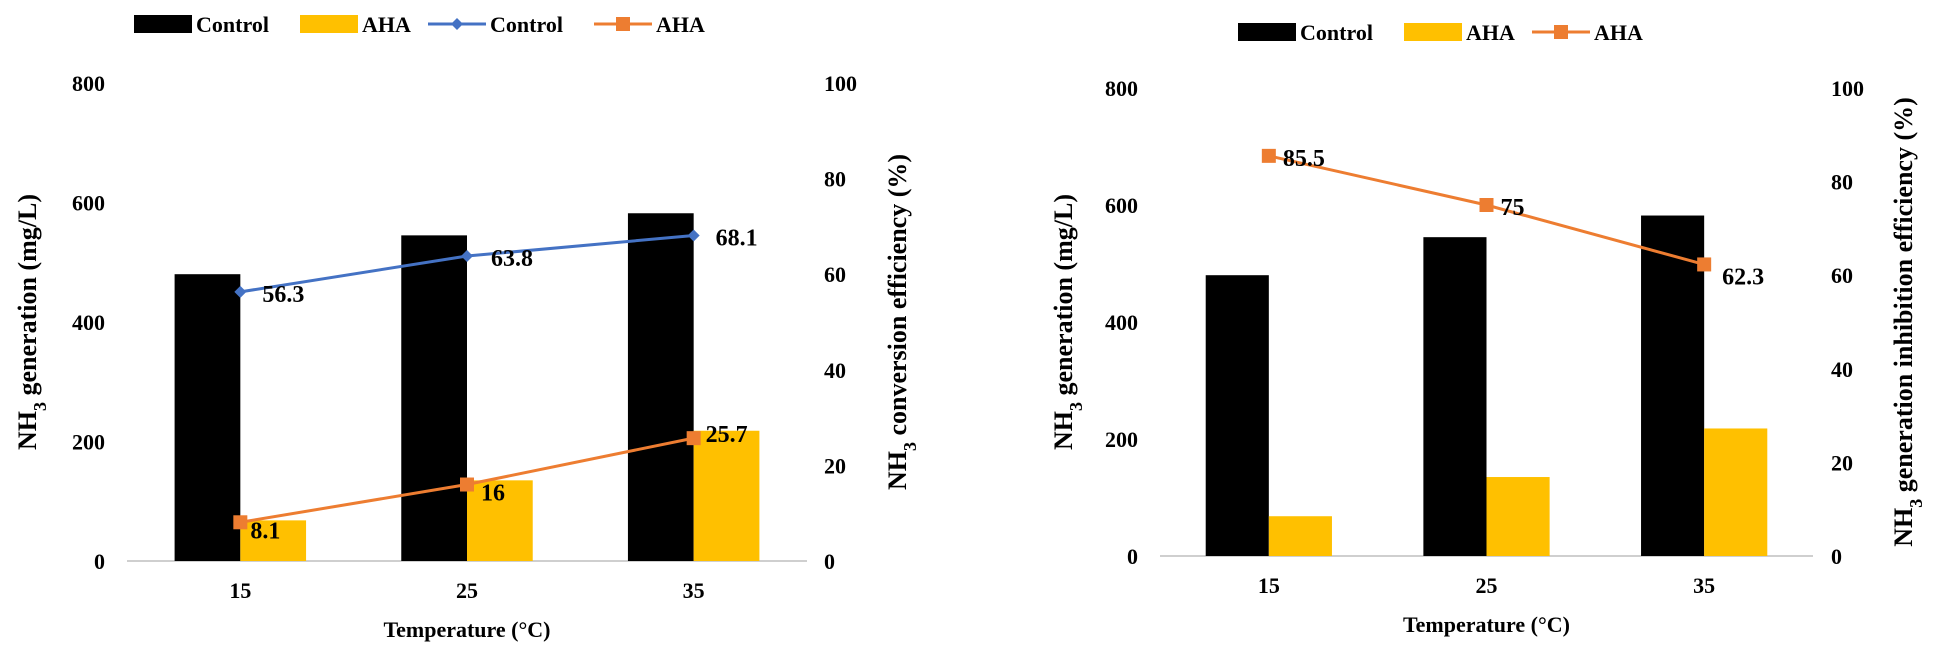  What do you see at coordinates (737, 238) in the screenshot?
I see `data-label-control-35: 68.1` at bounding box center [737, 238].